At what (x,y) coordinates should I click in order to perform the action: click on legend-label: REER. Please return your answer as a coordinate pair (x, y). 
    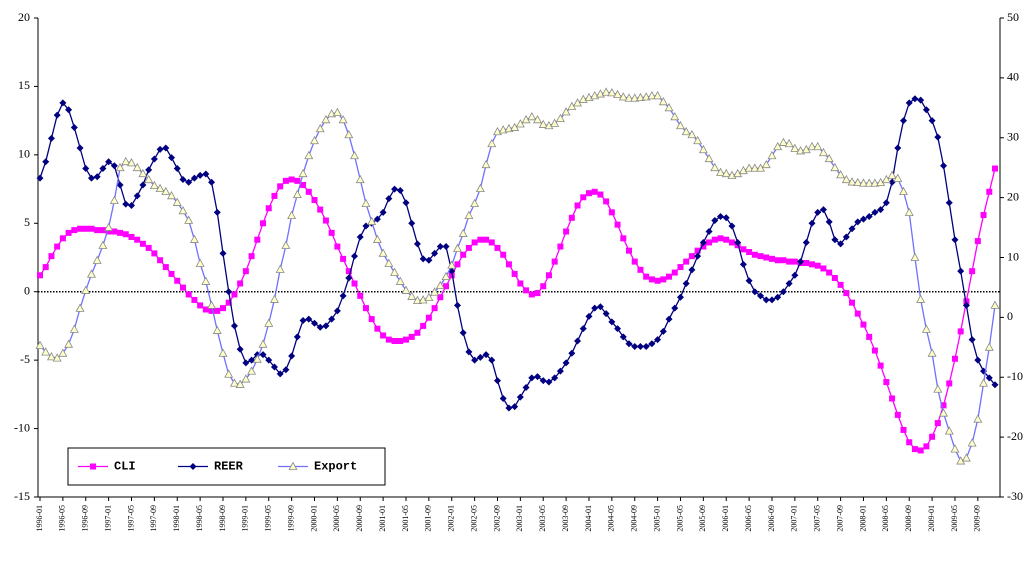
    Looking at the image, I should click on (229, 467).